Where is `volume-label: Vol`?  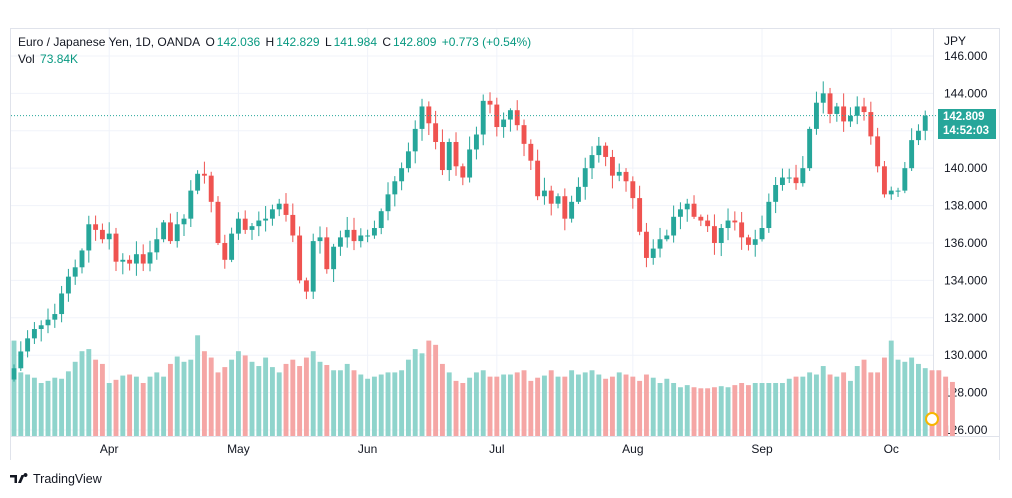
volume-label: Vol is located at coordinates (26, 59).